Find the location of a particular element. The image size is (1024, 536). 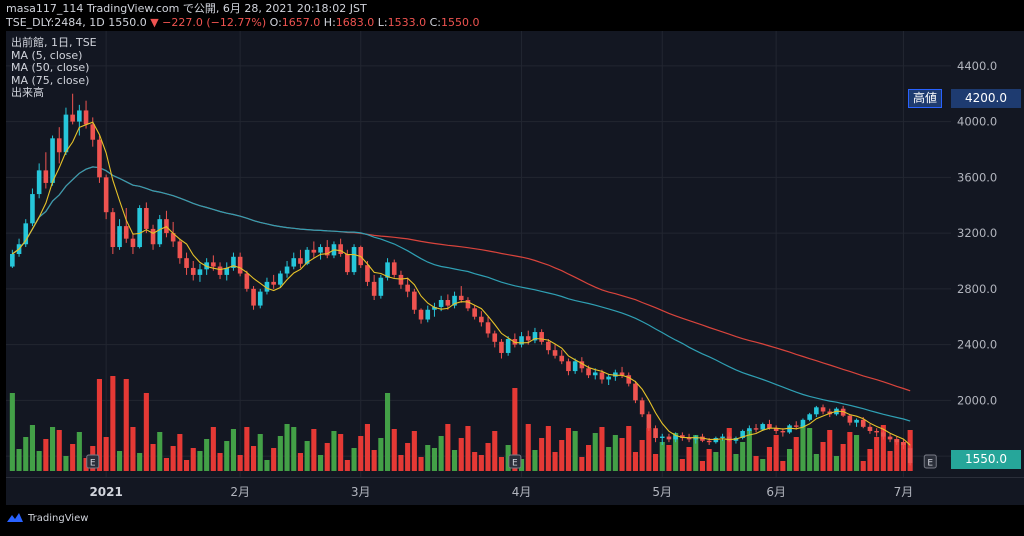

event-label: E is located at coordinates (930, 464).